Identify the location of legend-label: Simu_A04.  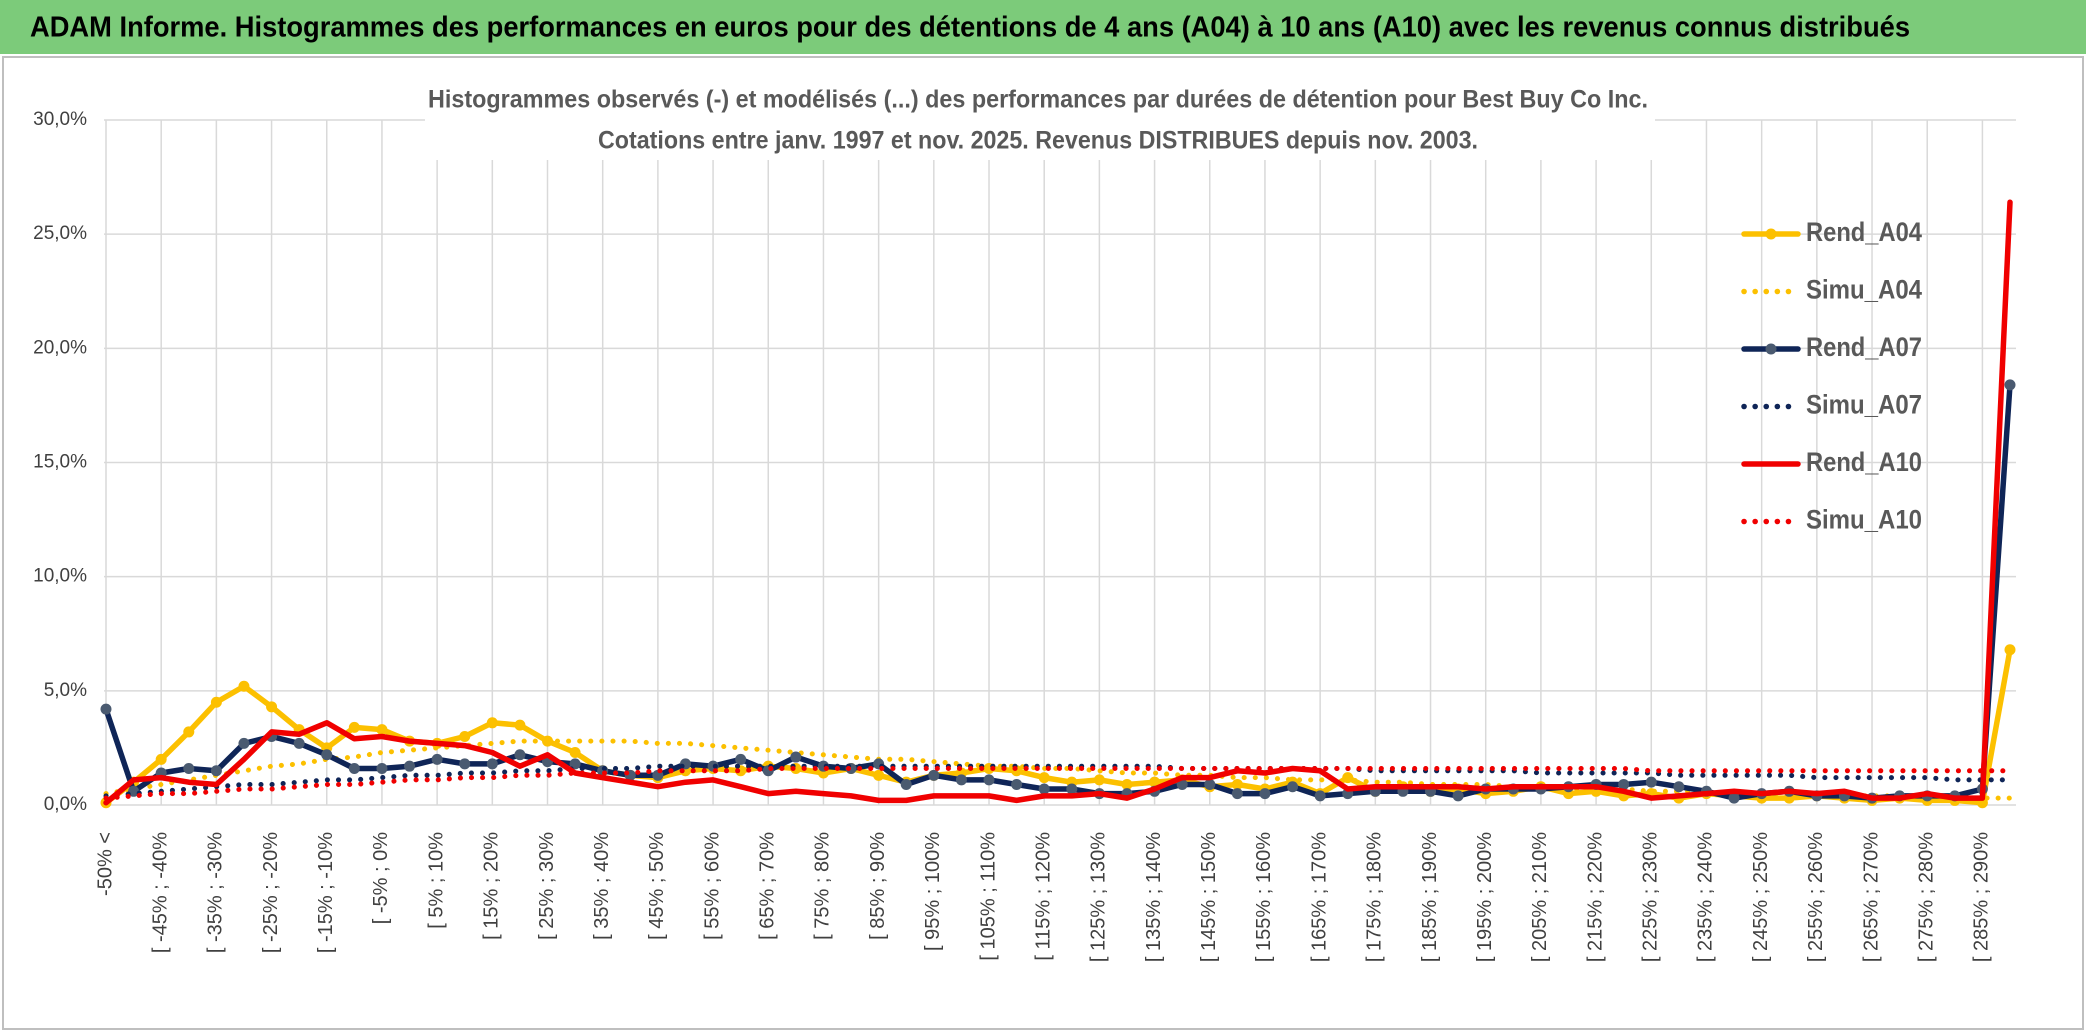
(1864, 290).